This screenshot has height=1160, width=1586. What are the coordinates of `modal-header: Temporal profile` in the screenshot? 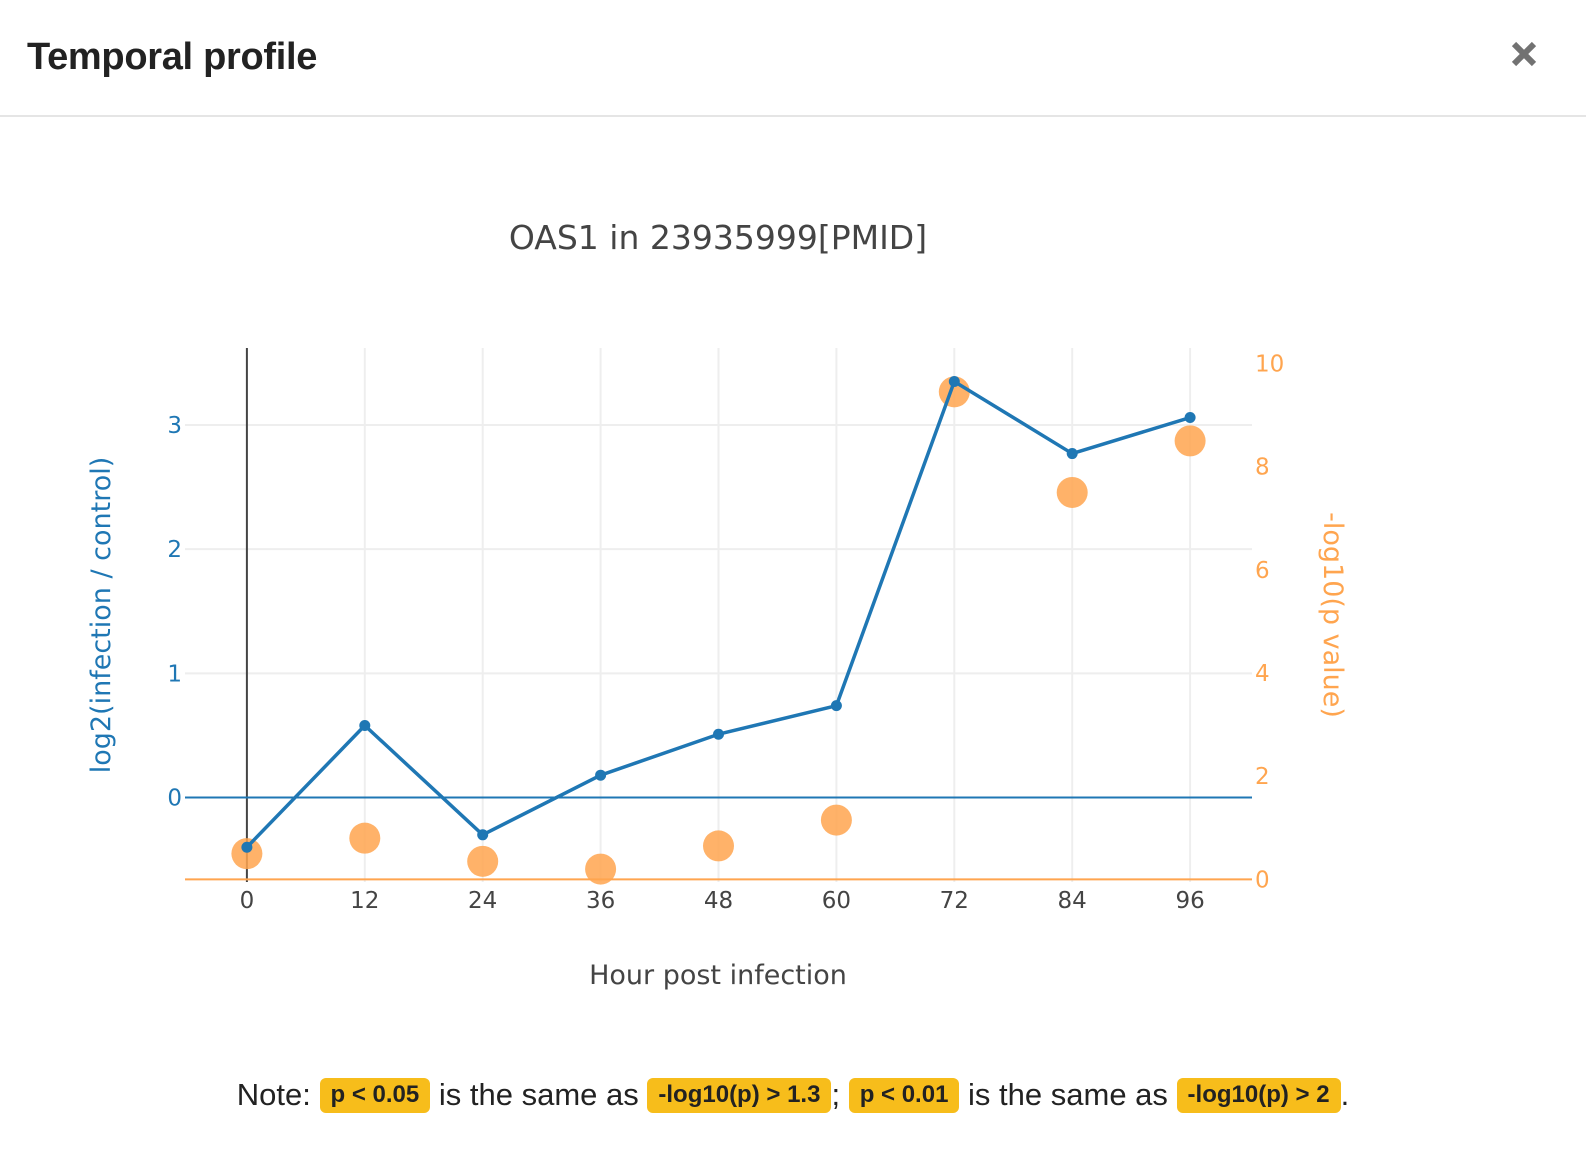 It's located at (793, 58).